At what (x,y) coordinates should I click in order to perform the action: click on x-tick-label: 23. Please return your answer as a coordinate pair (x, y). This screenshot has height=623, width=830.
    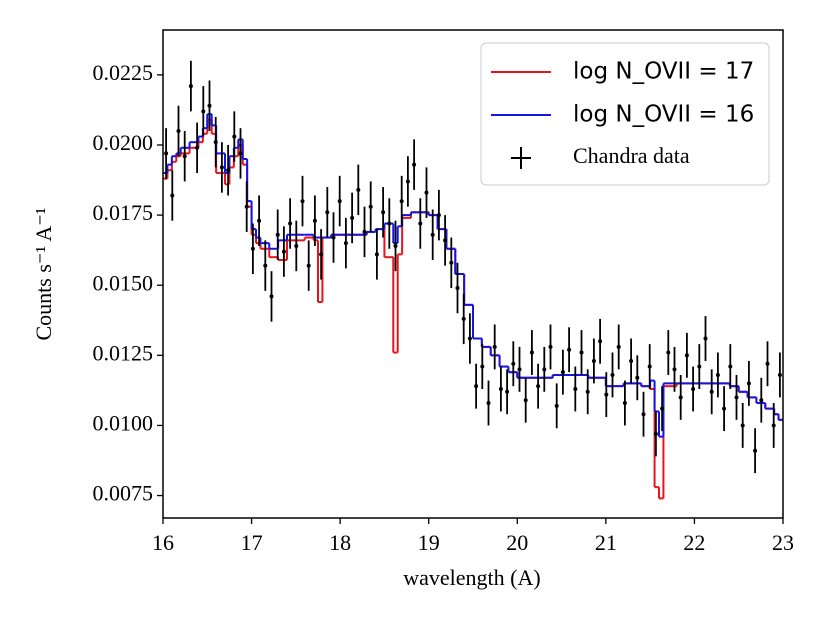
    Looking at the image, I should click on (783, 542).